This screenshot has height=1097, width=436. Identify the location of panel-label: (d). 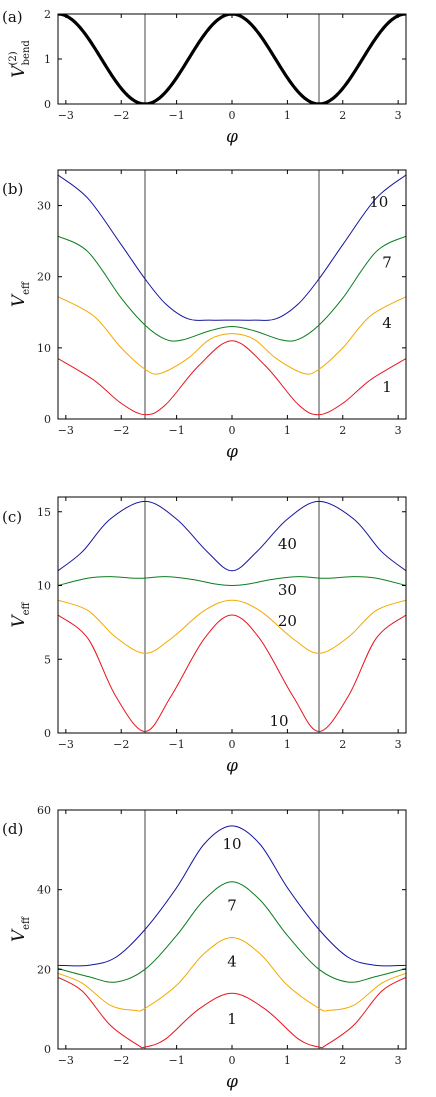
(12, 829).